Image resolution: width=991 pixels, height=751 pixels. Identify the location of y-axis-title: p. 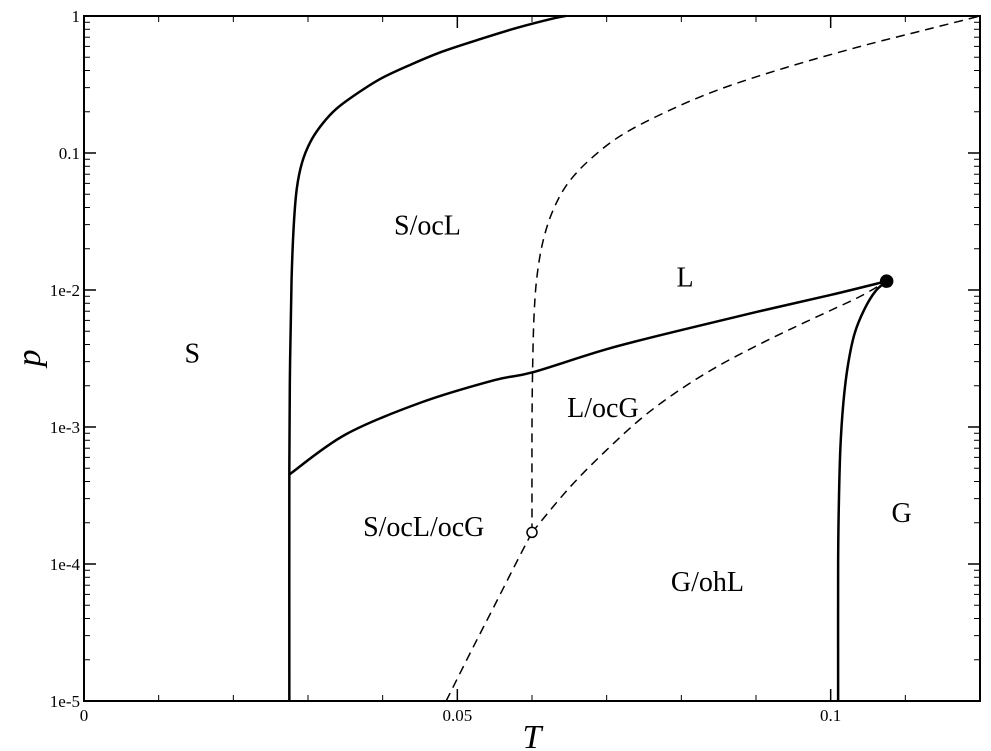
(29, 359).